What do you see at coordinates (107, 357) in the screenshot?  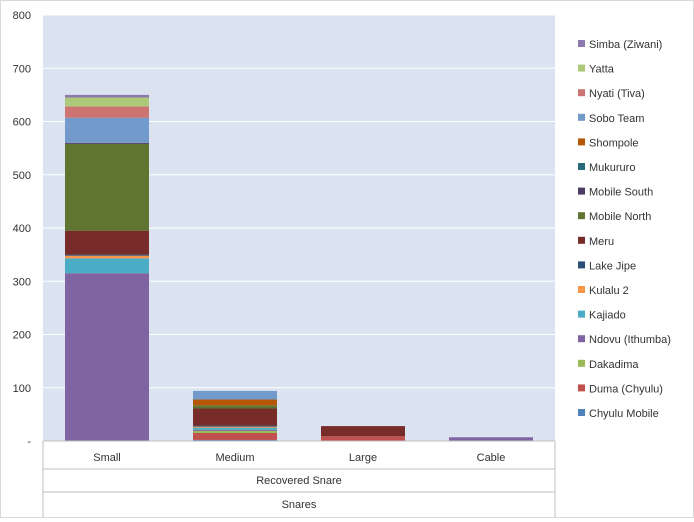 I see `bar-segment-ndovu-ithumba--small` at bounding box center [107, 357].